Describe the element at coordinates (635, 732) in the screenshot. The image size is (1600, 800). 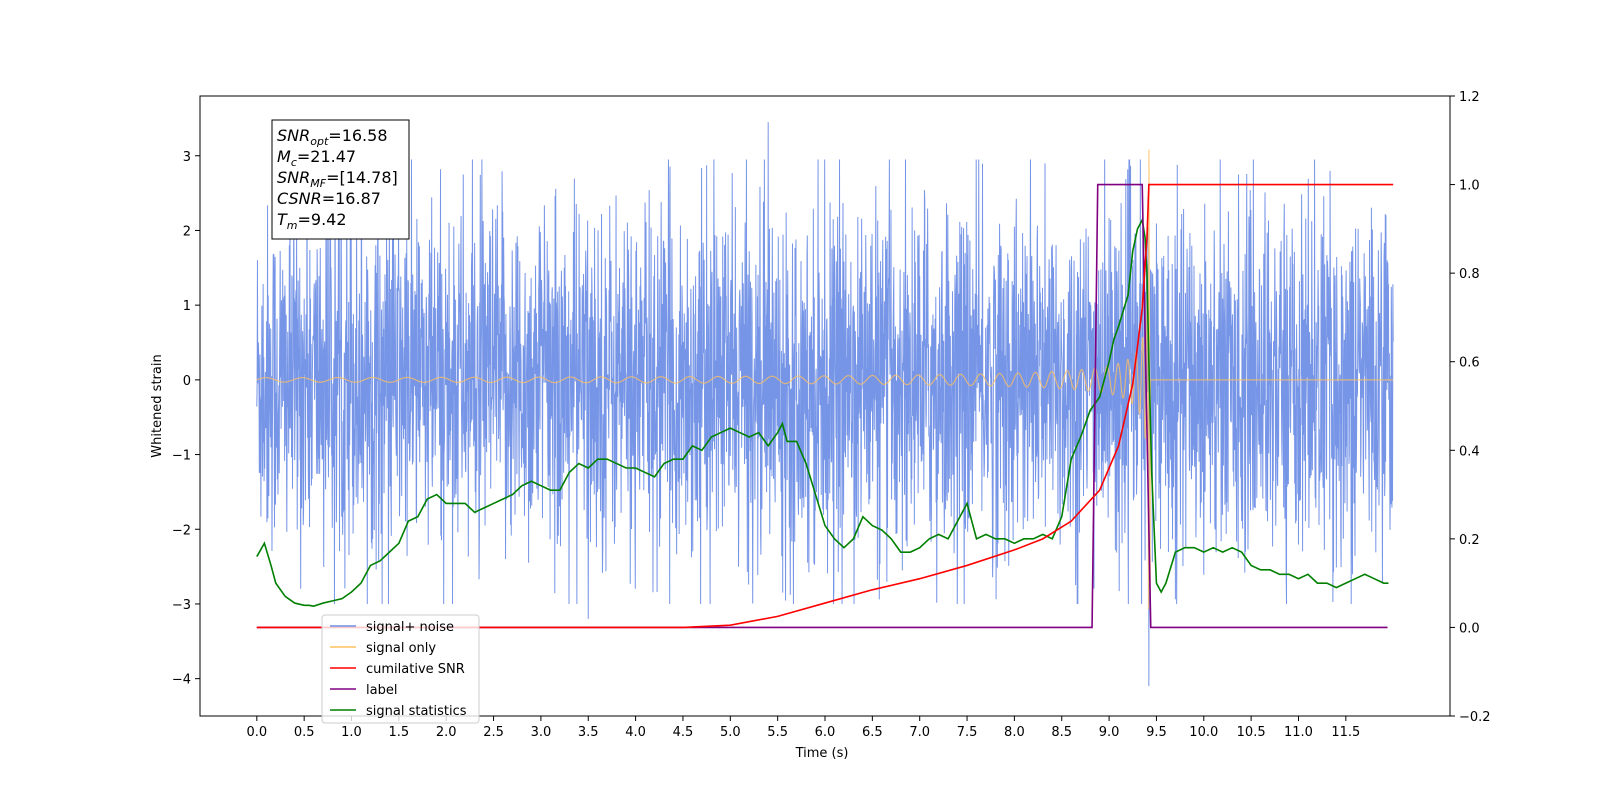
I see `x-tick-label: 4.0` at that location.